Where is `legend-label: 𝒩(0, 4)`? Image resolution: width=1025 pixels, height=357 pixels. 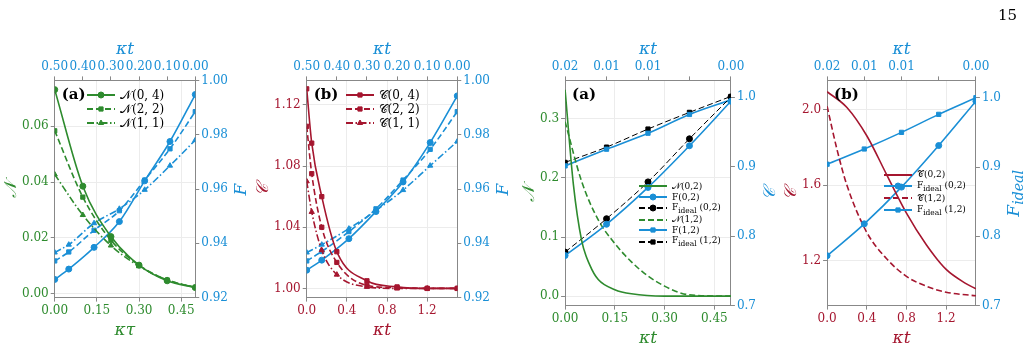 legend-label: 𝒩(0, 4) is located at coordinates (142, 95).